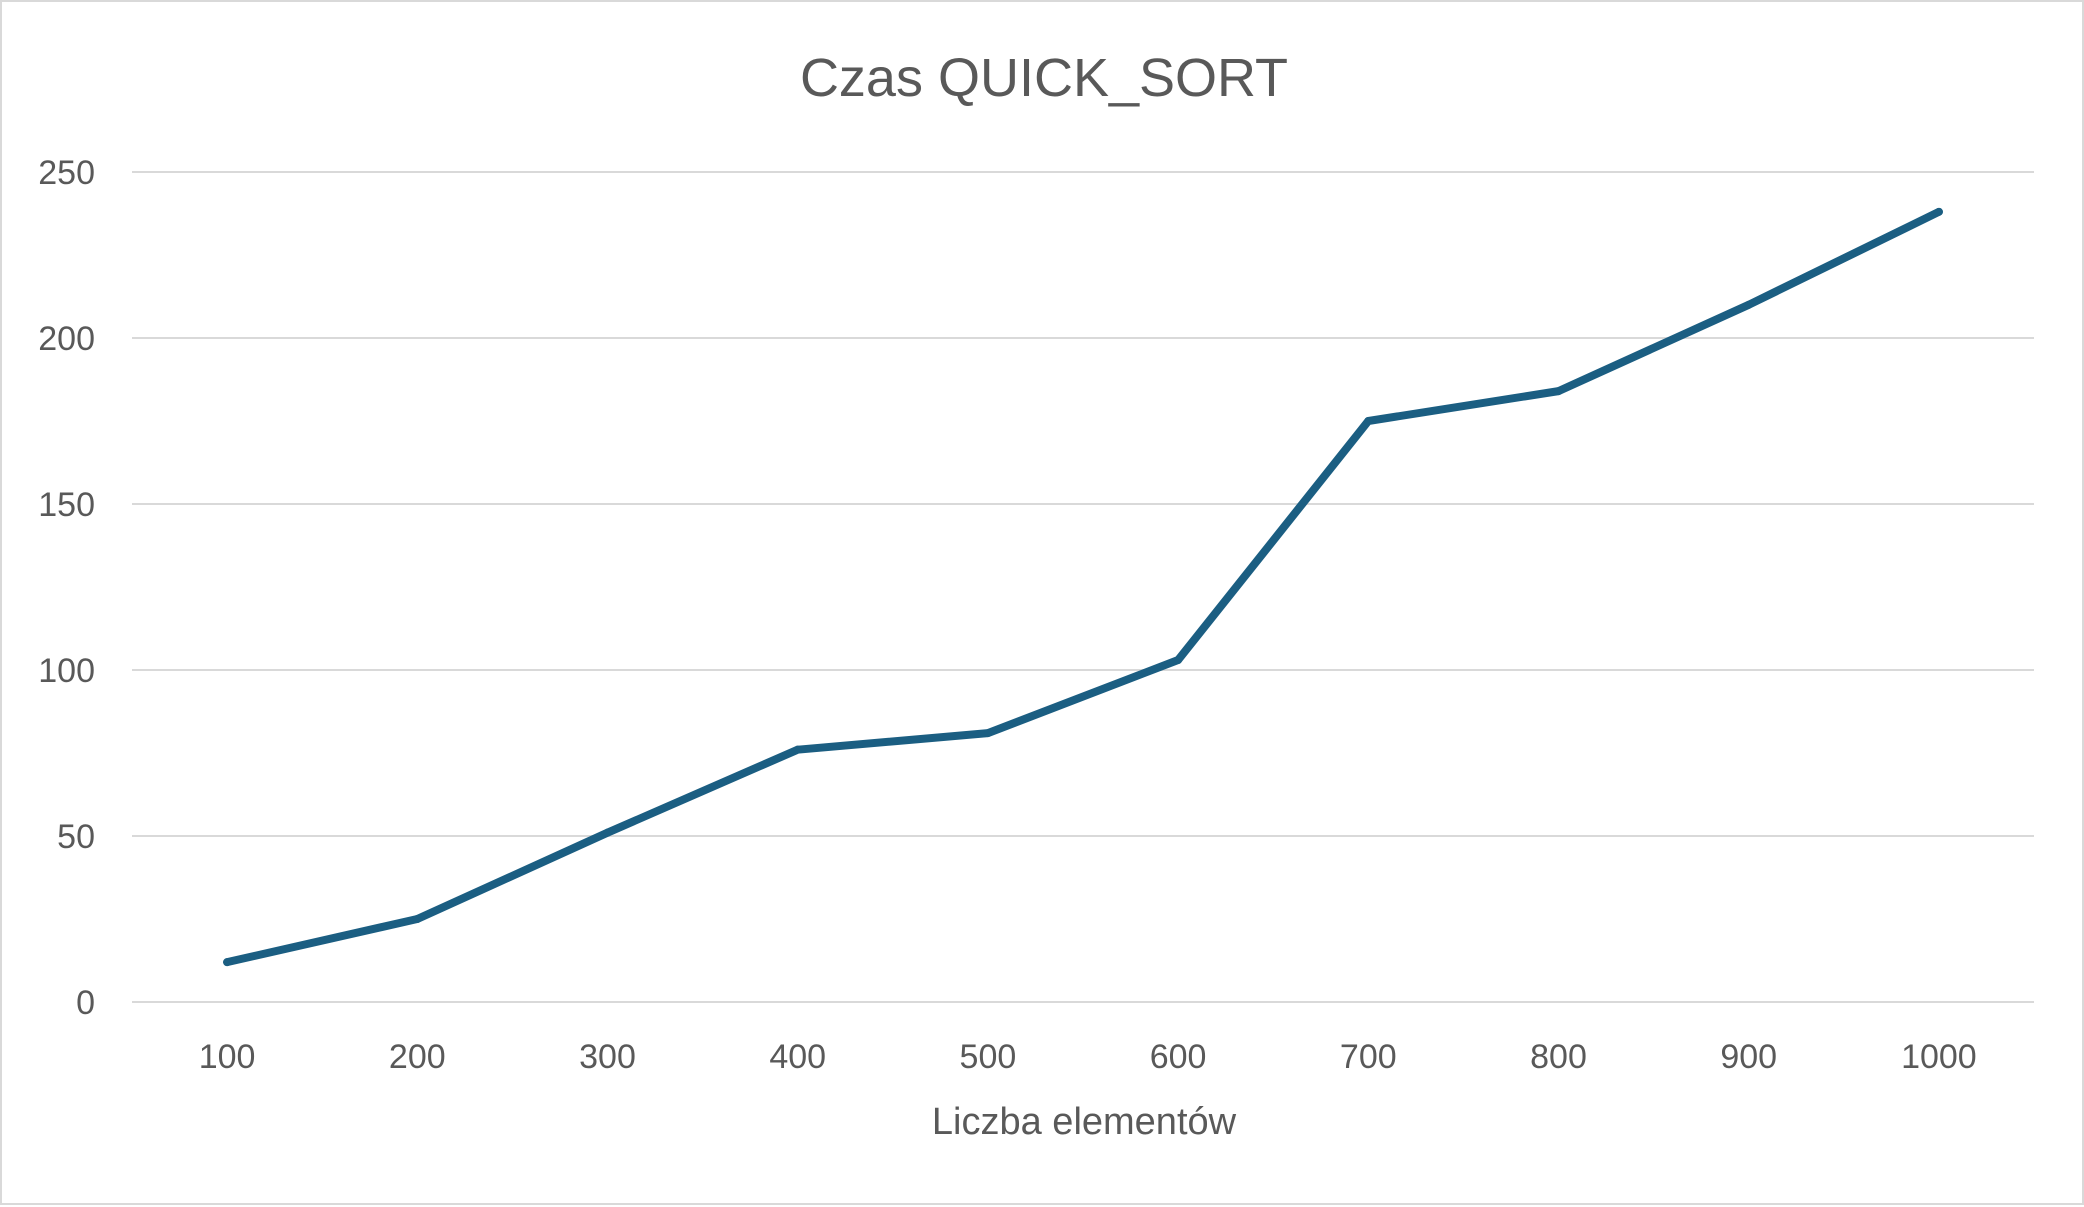 Image resolution: width=2084 pixels, height=1207 pixels. What do you see at coordinates (1558, 1057) in the screenshot?
I see `x-tick-label: 800` at bounding box center [1558, 1057].